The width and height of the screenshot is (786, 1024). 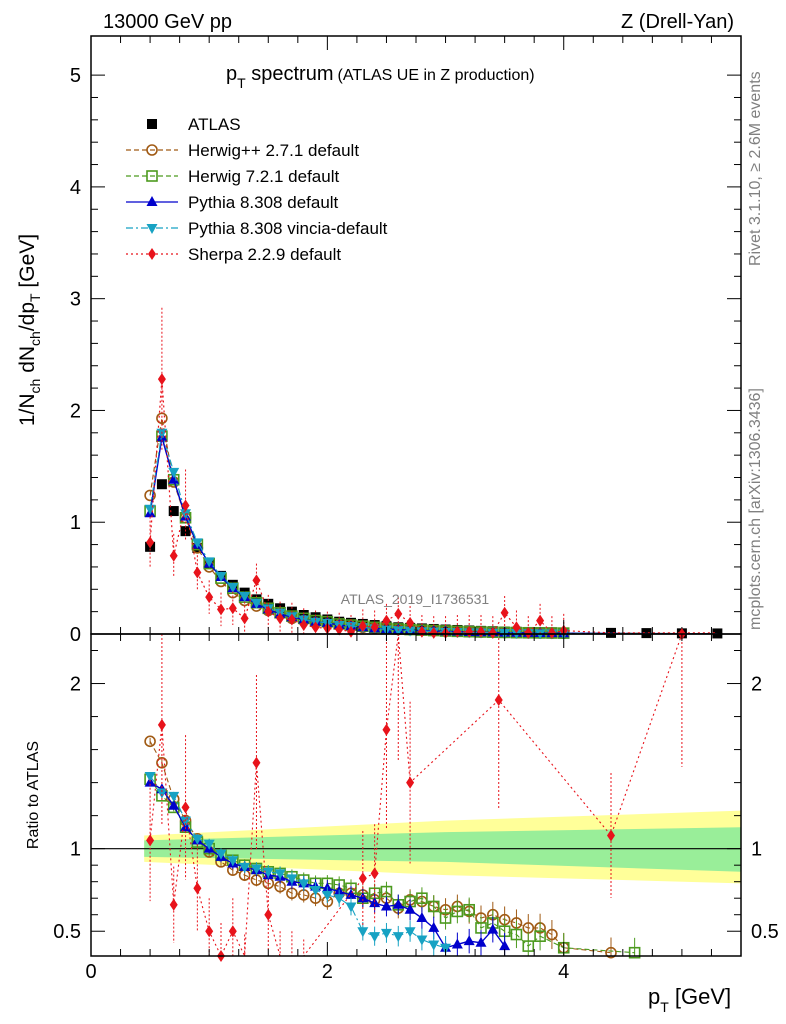 I want to click on main-ytick-label: 5, so click(x=75, y=76).